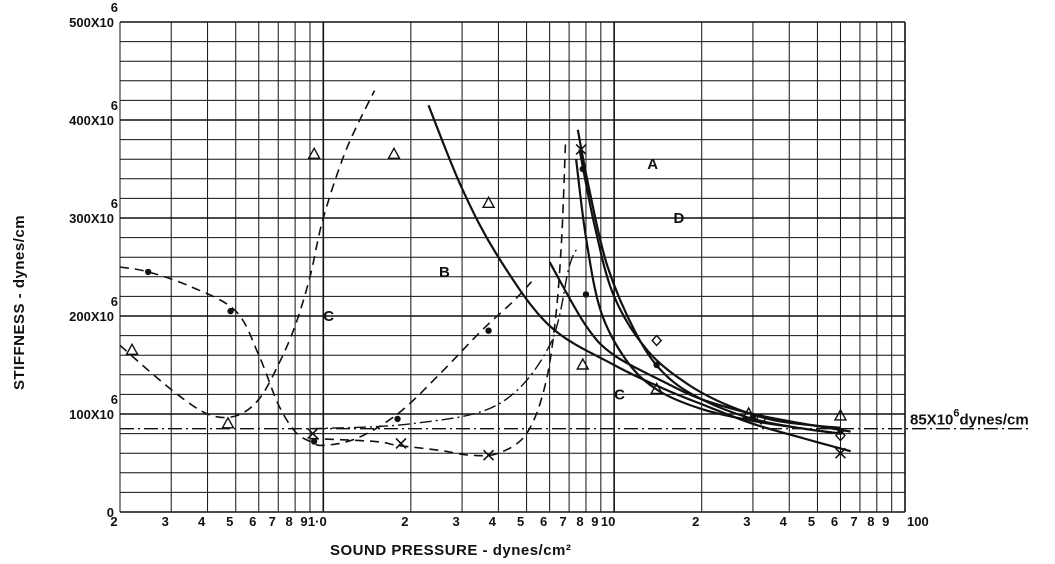  I want to click on x-axis-title: SOUND PRESSURE - dynes/cm², so click(450, 550).